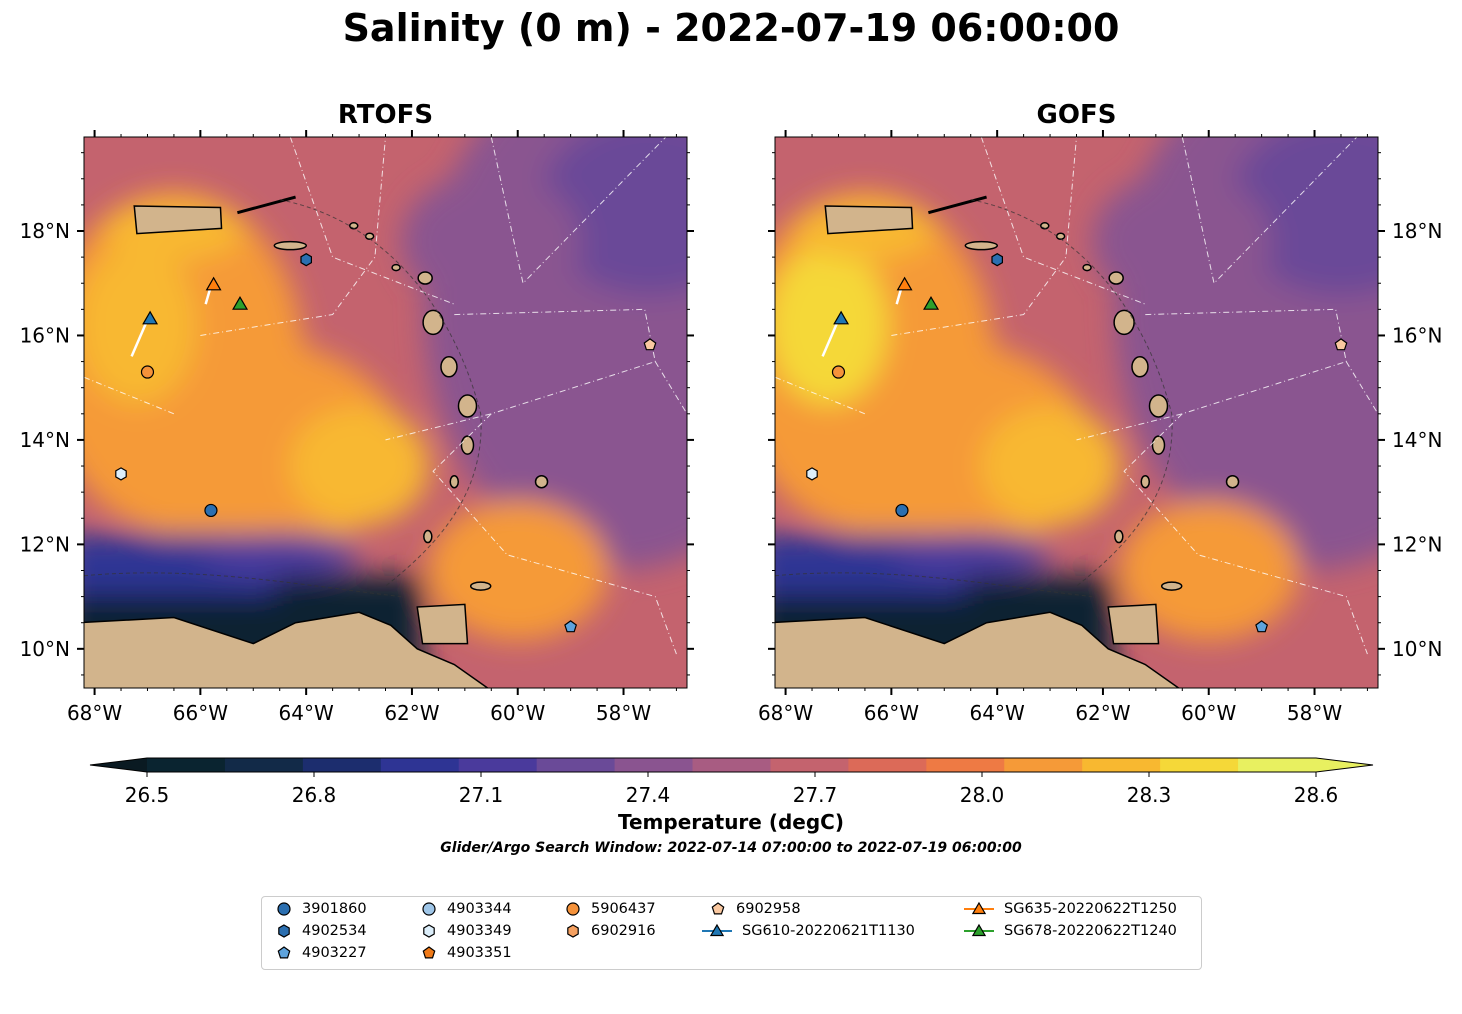 This screenshot has height=1014, width=1462. I want to click on lon-tick-label: 58°W, so click(623, 713).